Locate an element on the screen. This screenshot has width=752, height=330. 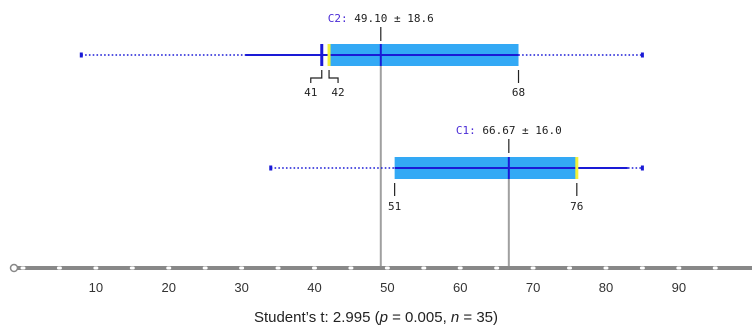
x-tick-label: 60 is located at coordinates (460, 287).